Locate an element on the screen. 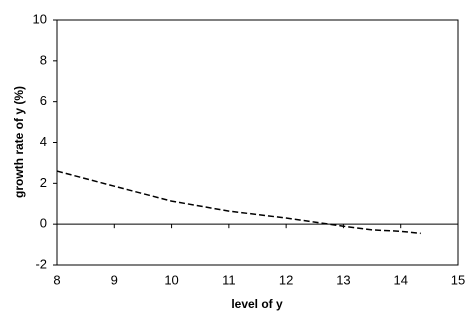 The image size is (474, 325). x-axis-label: level of y is located at coordinates (257, 304).